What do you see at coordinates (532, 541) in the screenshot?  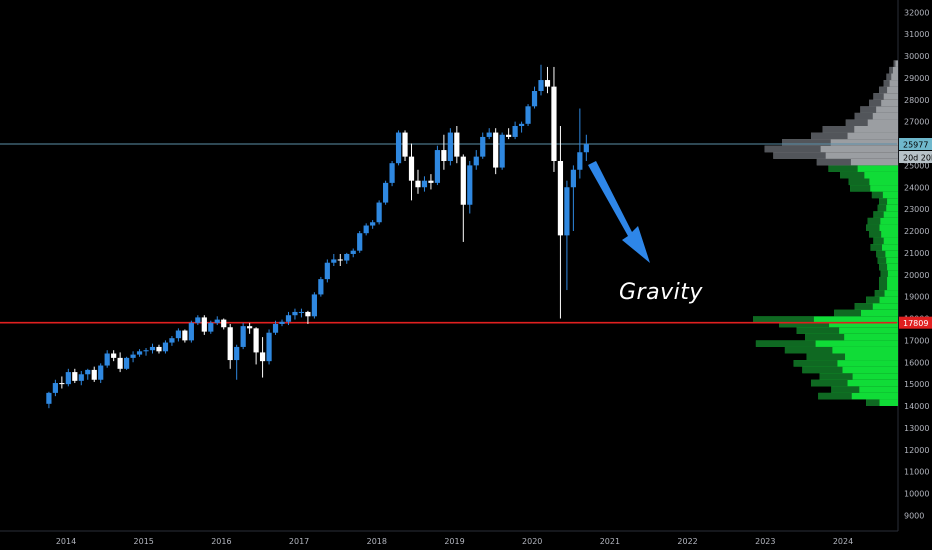 I see `x-tick-label: 2020` at bounding box center [532, 541].